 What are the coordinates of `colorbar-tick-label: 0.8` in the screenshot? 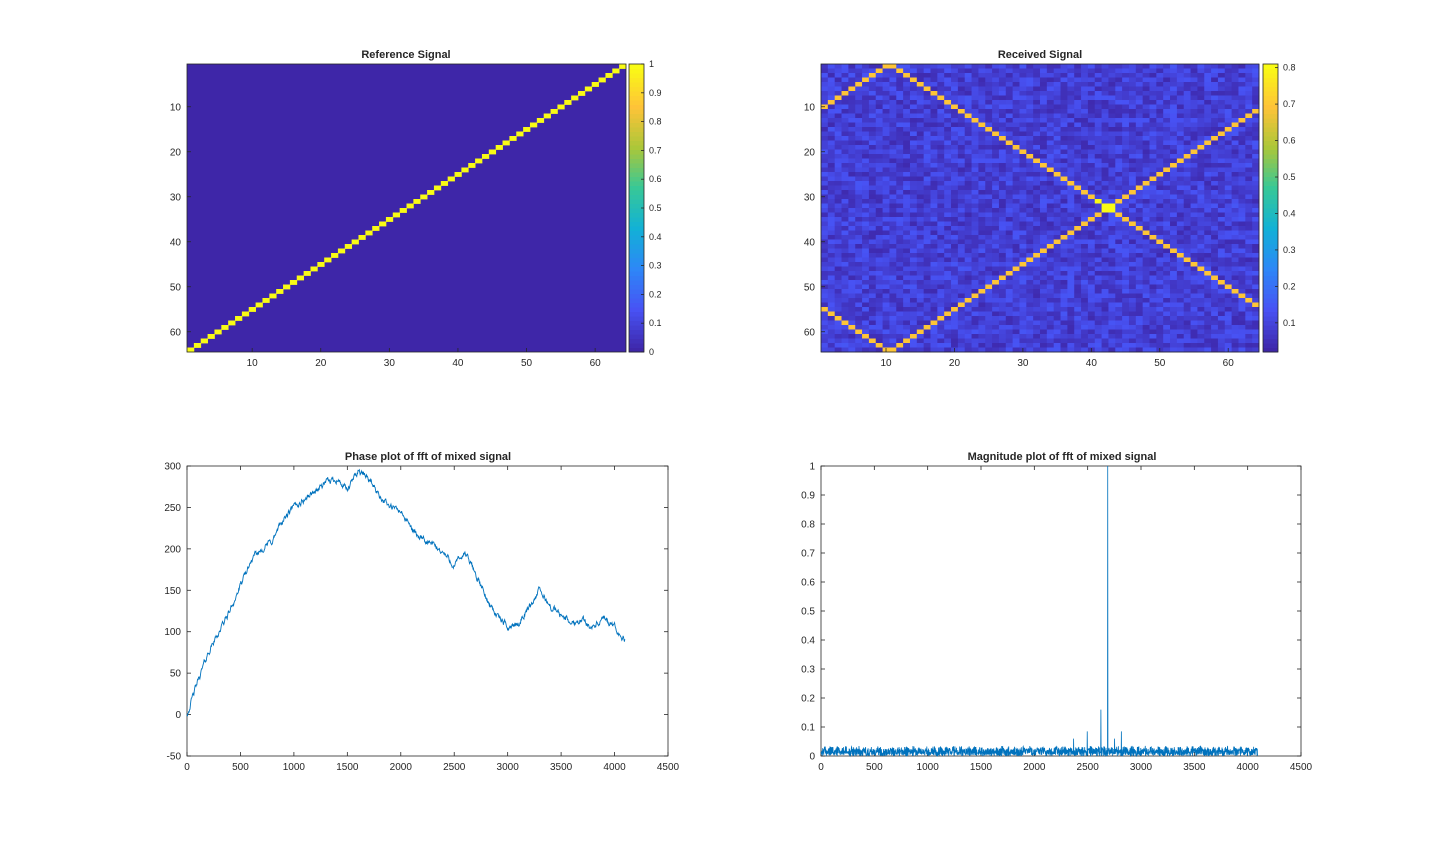 It's located at (655, 122).